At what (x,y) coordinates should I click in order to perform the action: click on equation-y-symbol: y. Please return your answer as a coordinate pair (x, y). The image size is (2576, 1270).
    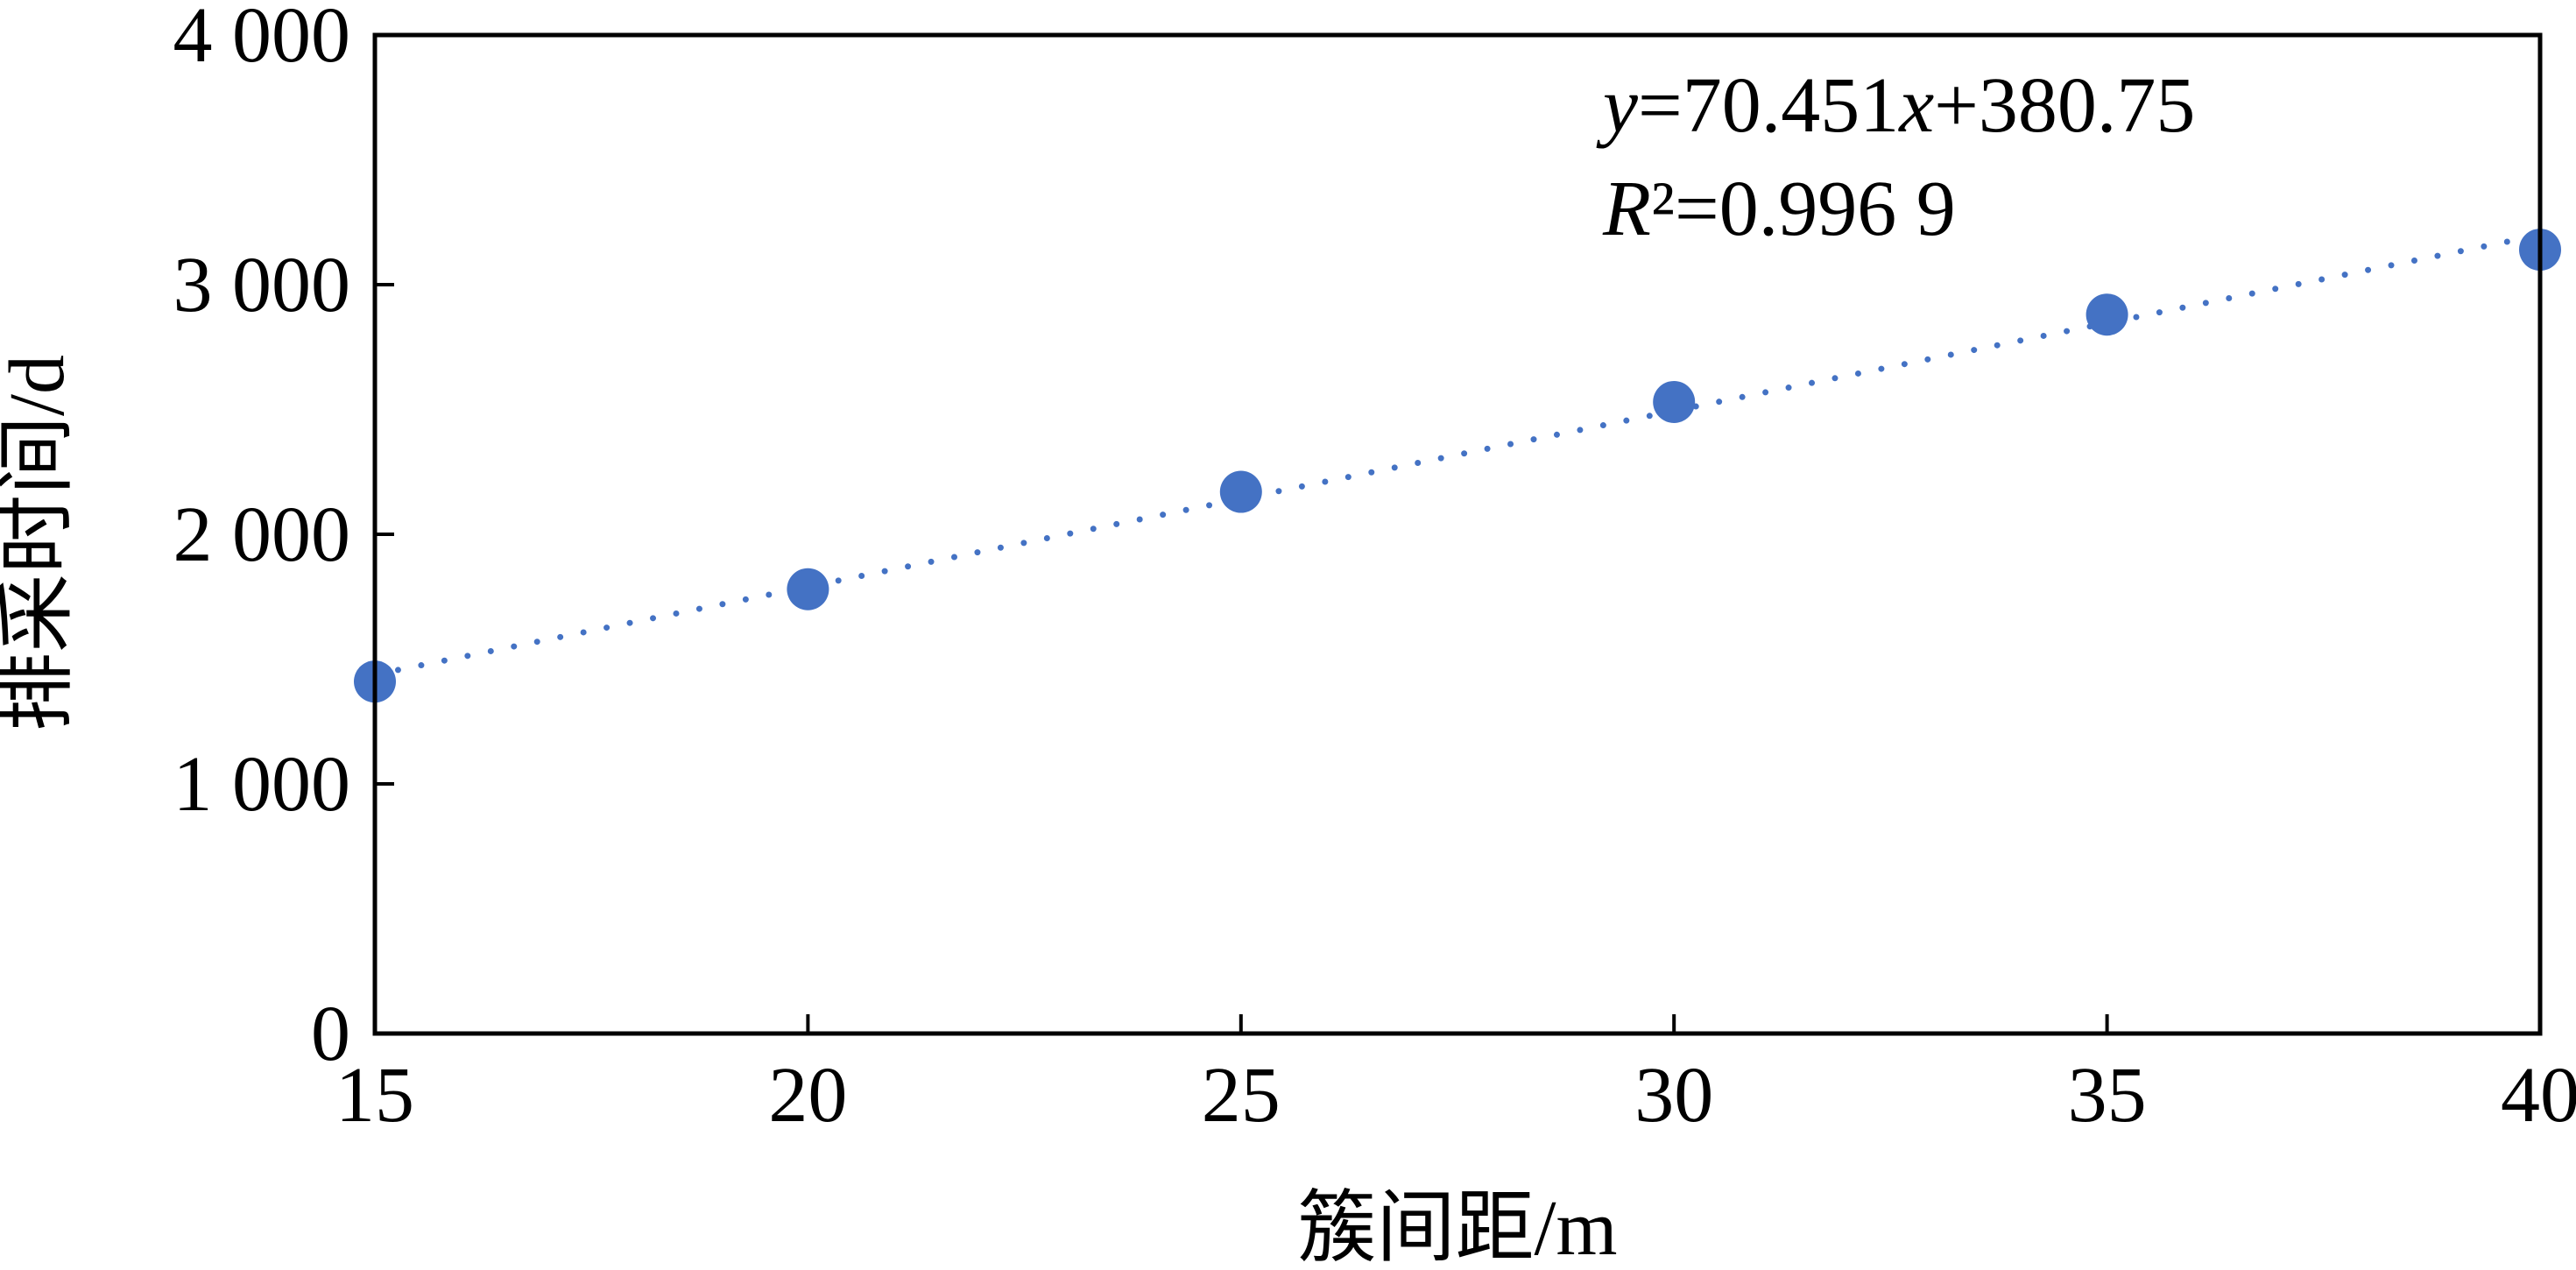
    Looking at the image, I should click on (1617, 105).